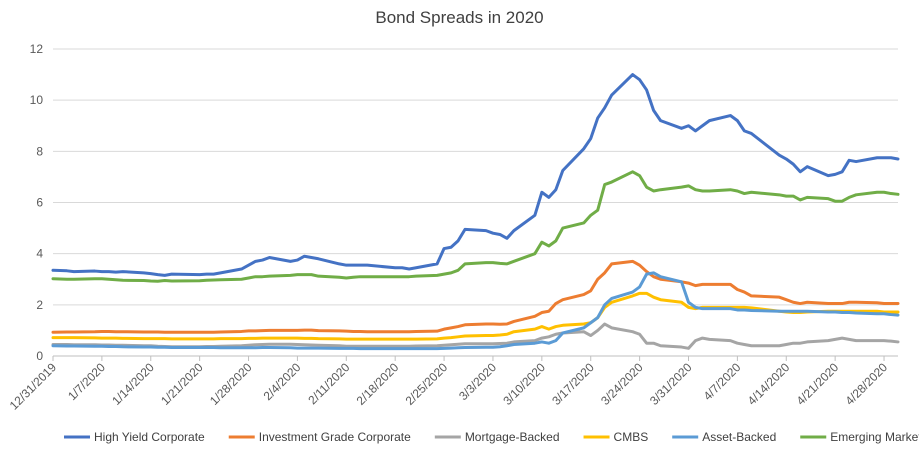 The height and width of the screenshot is (454, 919). What do you see at coordinates (37, 100) in the screenshot?
I see `y-tick-label: 10` at bounding box center [37, 100].